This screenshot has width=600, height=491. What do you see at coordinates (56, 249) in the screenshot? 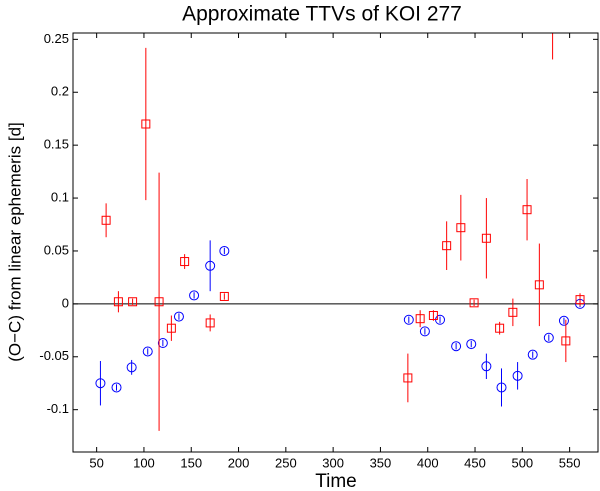
I see `y-tick-label: 0.05` at bounding box center [56, 249].